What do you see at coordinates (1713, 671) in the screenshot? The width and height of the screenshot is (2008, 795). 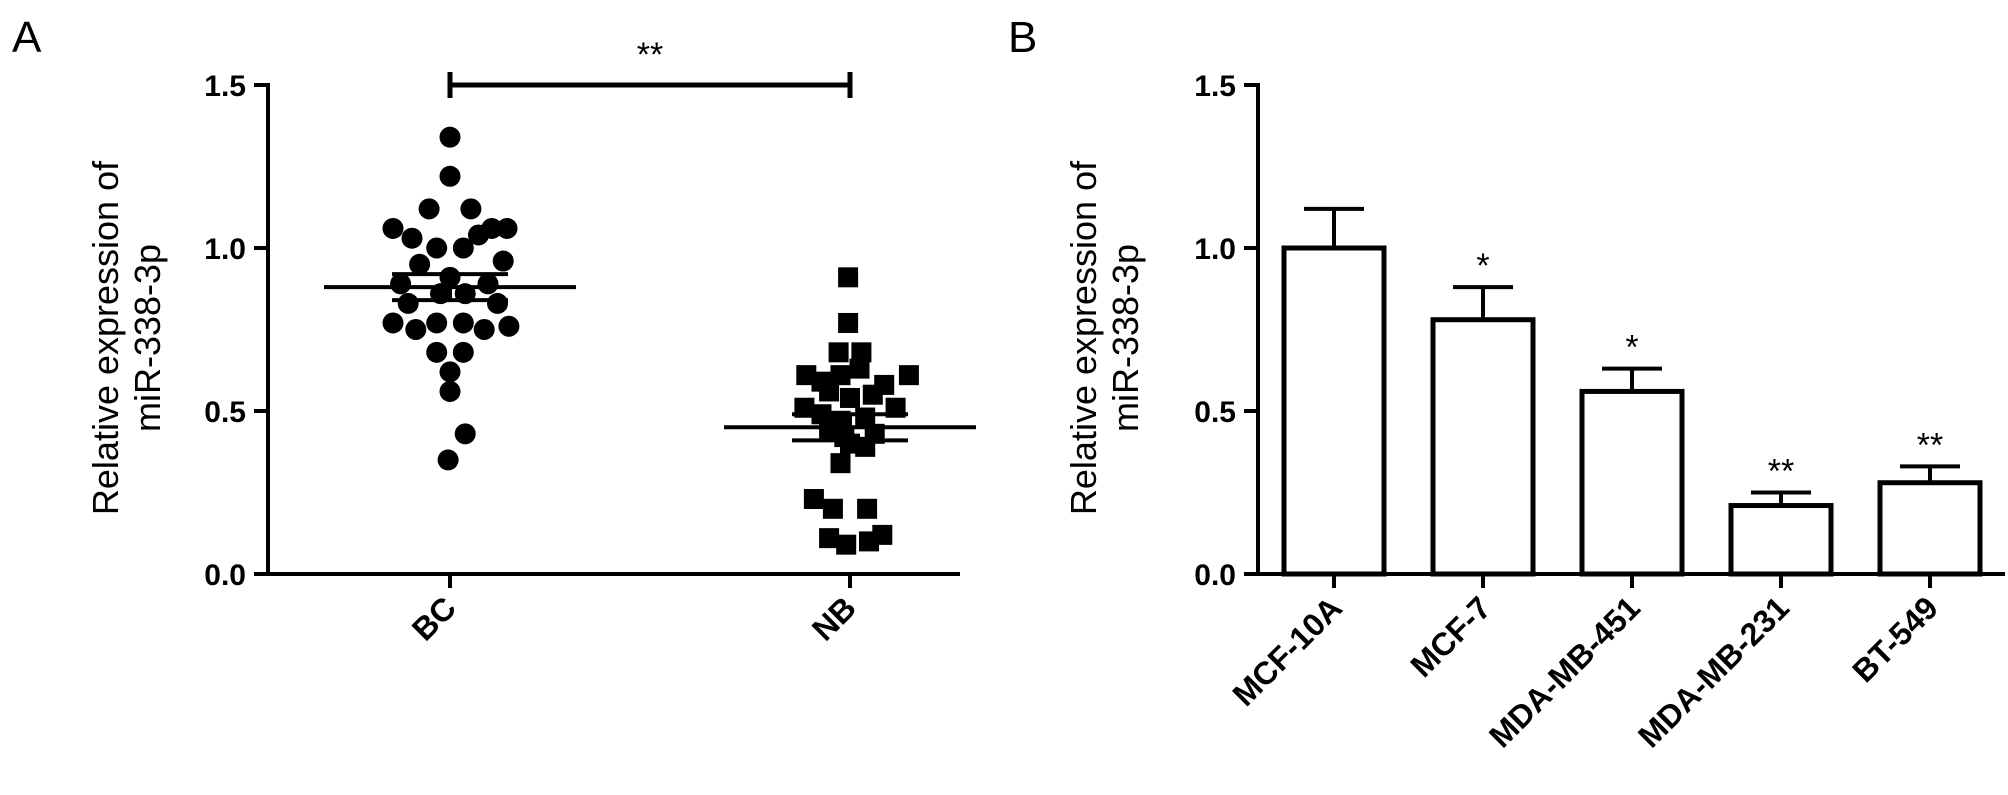 I see `x-tick-label: MDA-MB-231` at bounding box center [1713, 671].